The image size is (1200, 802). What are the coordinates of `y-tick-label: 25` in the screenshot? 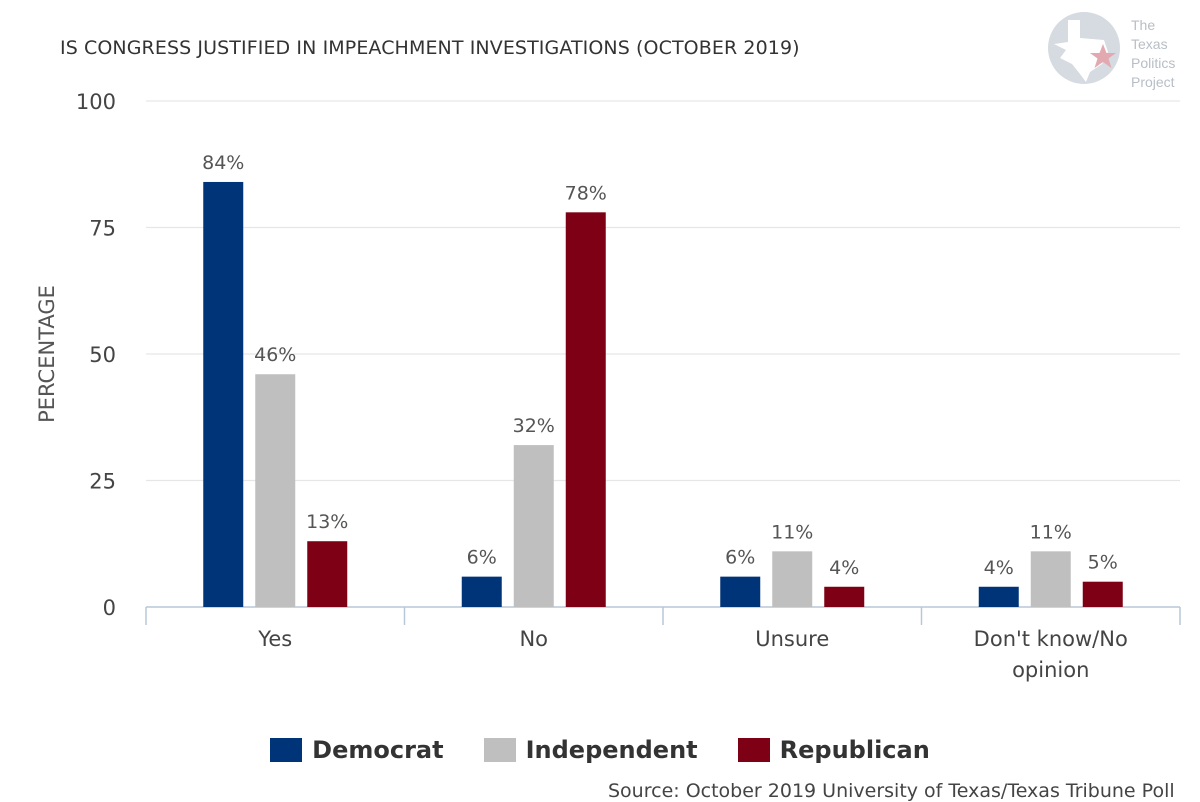 It's located at (102, 482).